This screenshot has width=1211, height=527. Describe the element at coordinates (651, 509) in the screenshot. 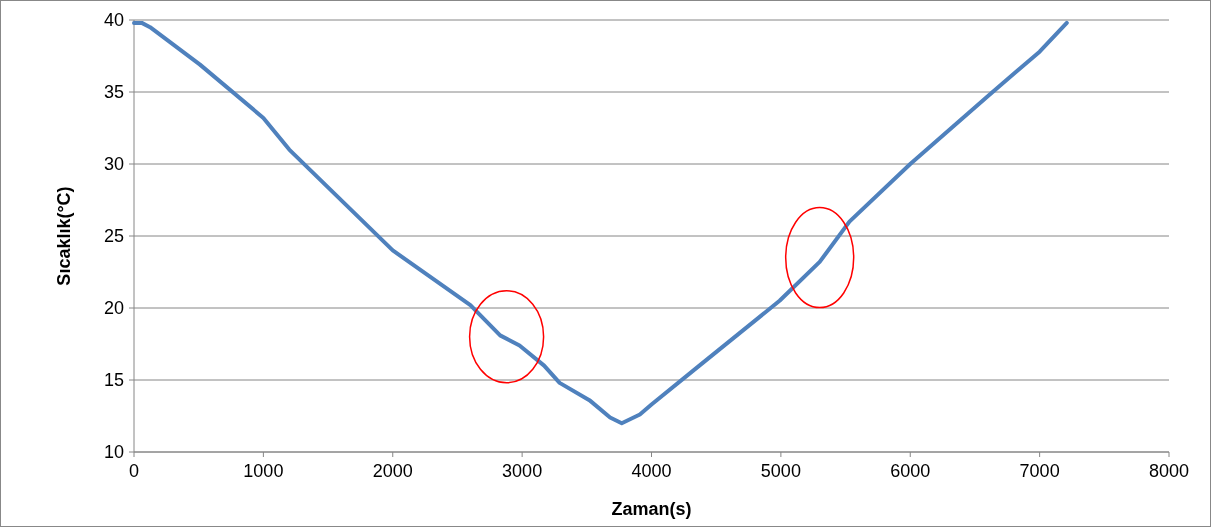

I see `x-axis-title: Zaman(s)` at that location.